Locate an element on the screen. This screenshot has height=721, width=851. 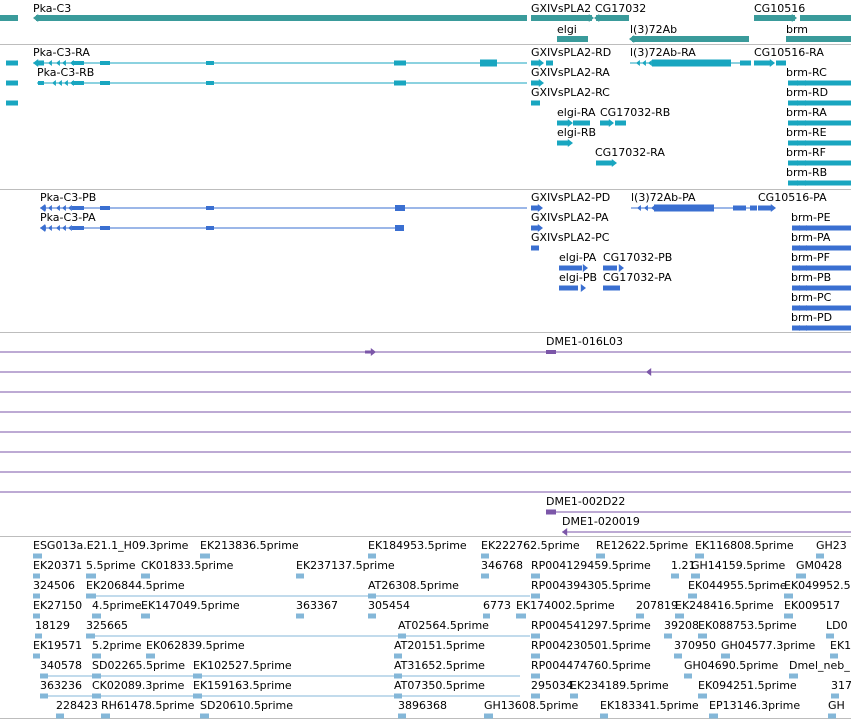
est-label: GH13608.5prime is located at coordinates (531, 705).